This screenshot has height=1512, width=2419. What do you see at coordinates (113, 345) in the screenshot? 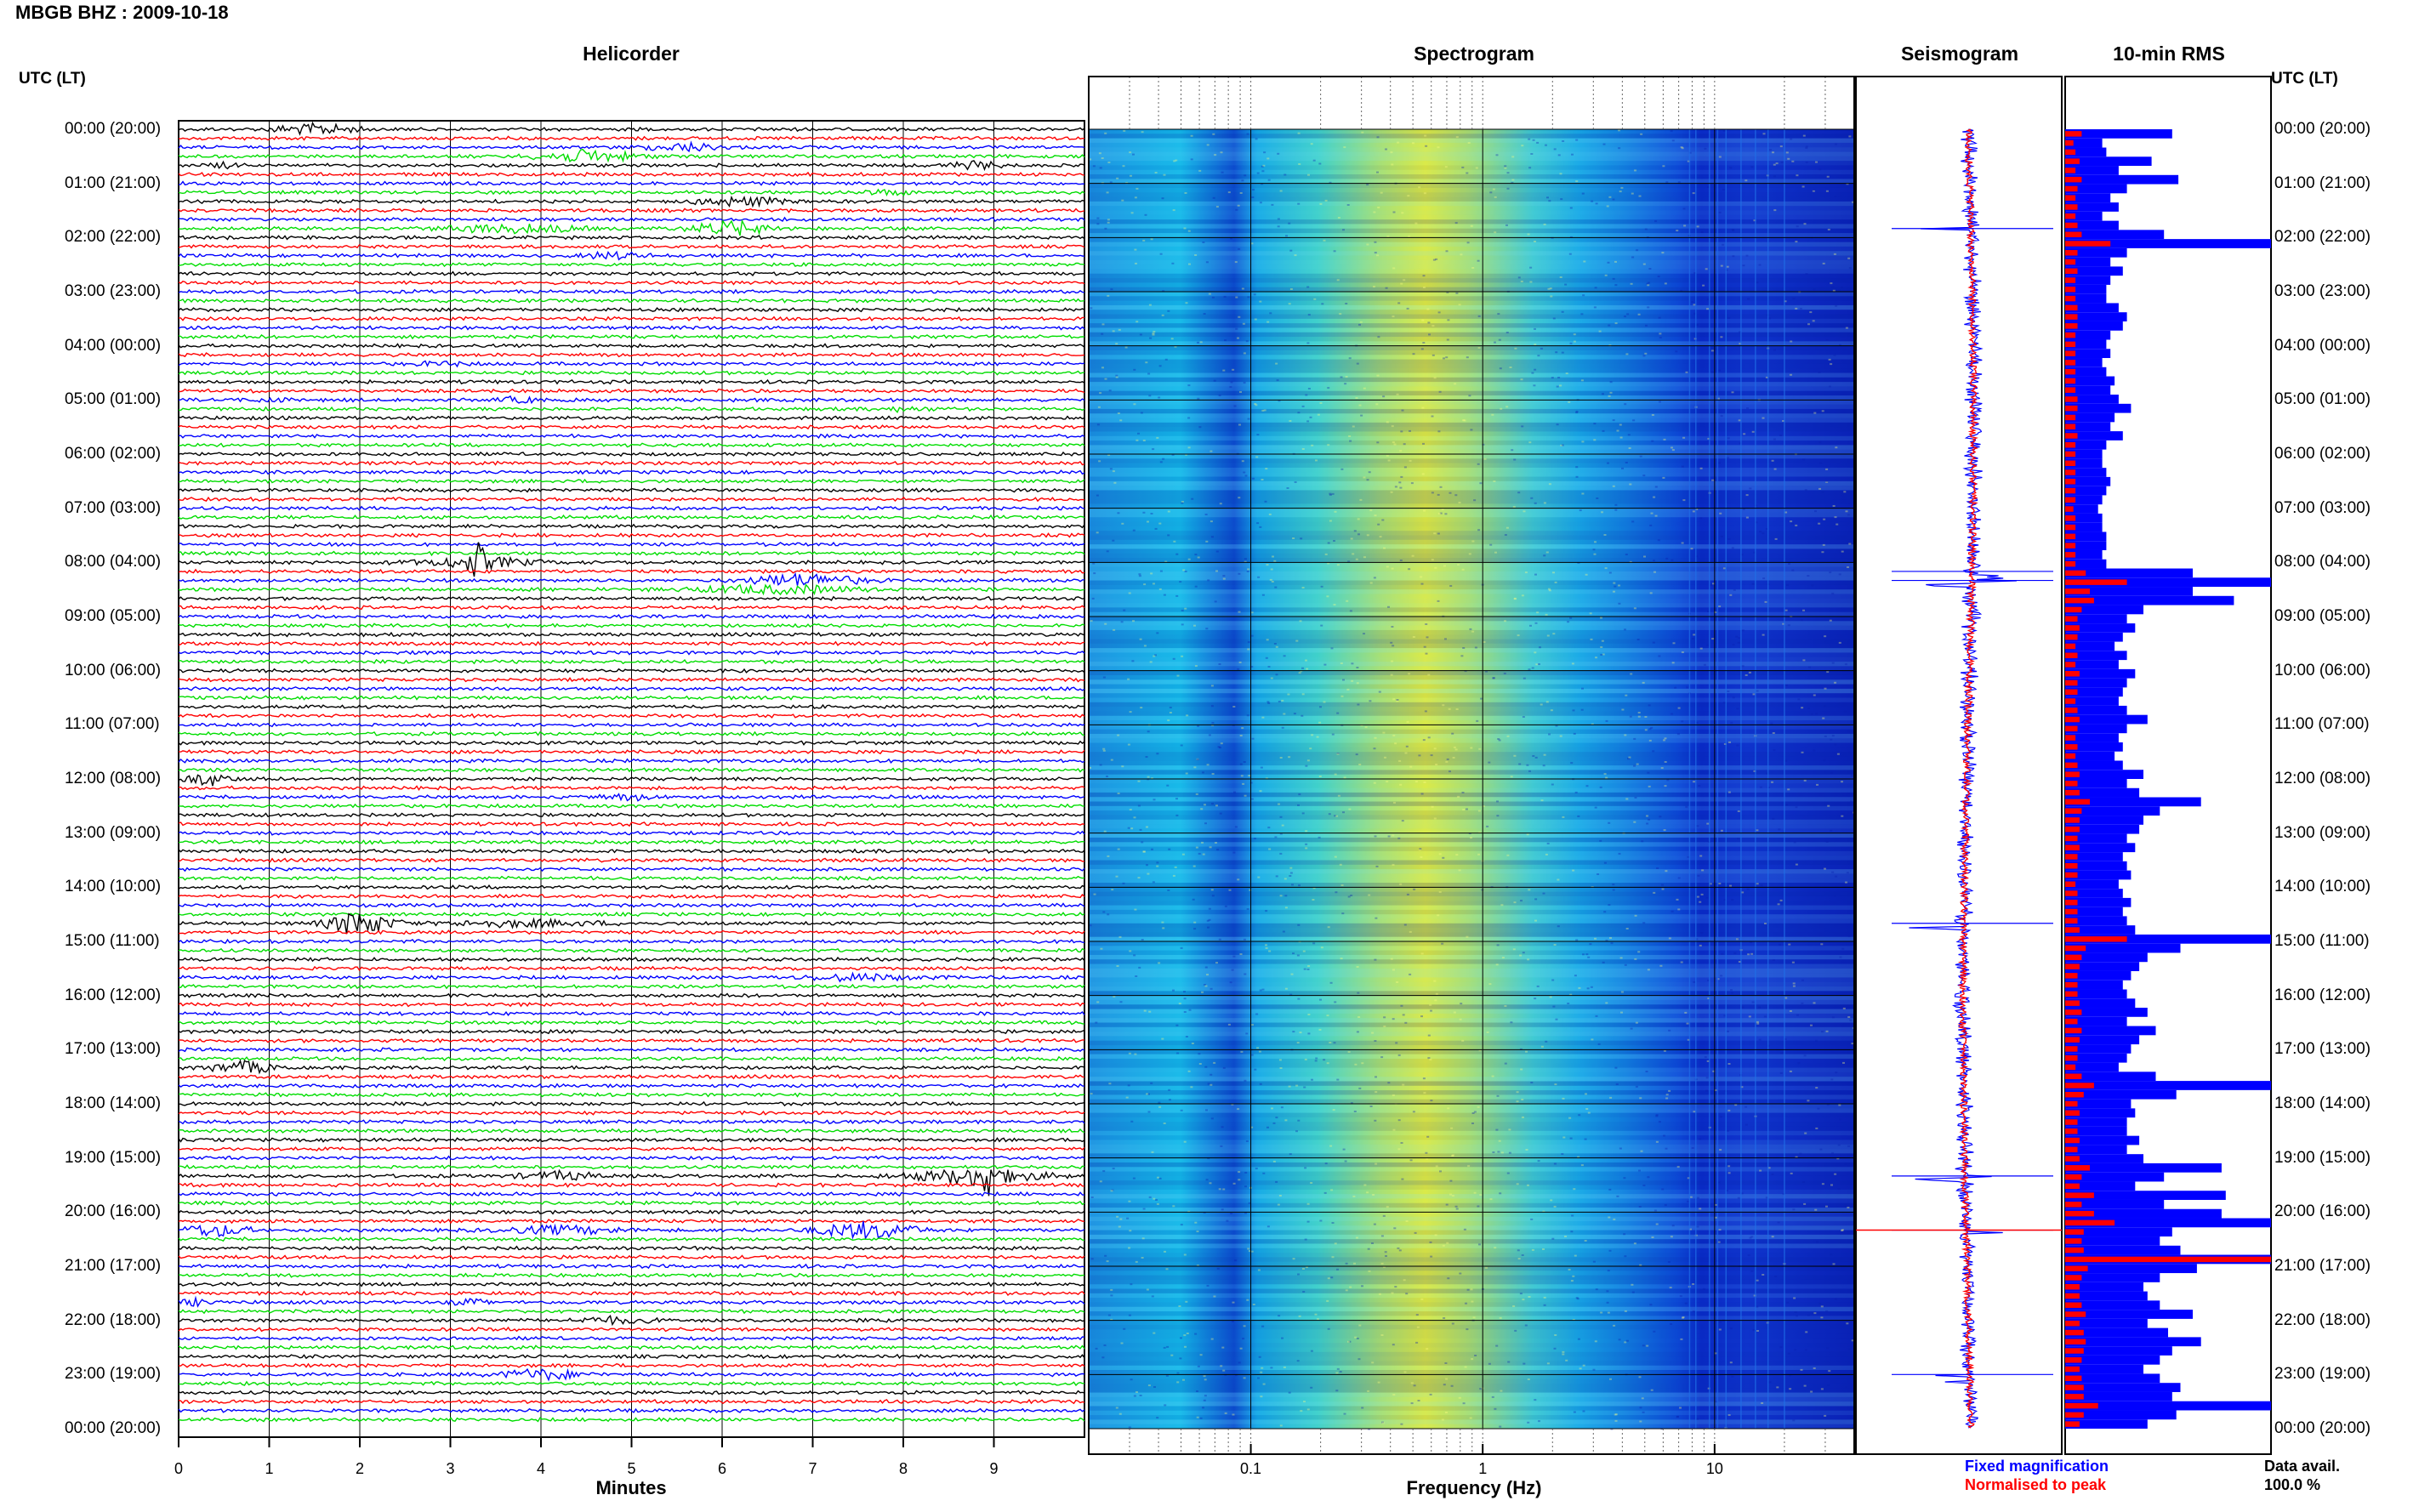
I see `hour-label-left: 04:00 (00:00)` at bounding box center [113, 345].